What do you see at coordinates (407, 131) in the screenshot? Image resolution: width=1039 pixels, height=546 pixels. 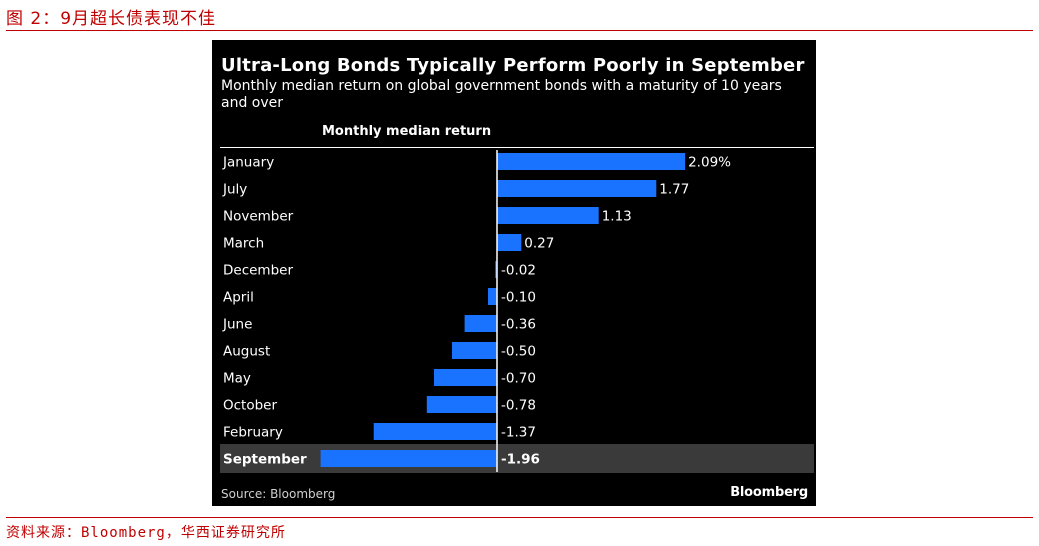 I see `column-header: Monthly median return` at bounding box center [407, 131].